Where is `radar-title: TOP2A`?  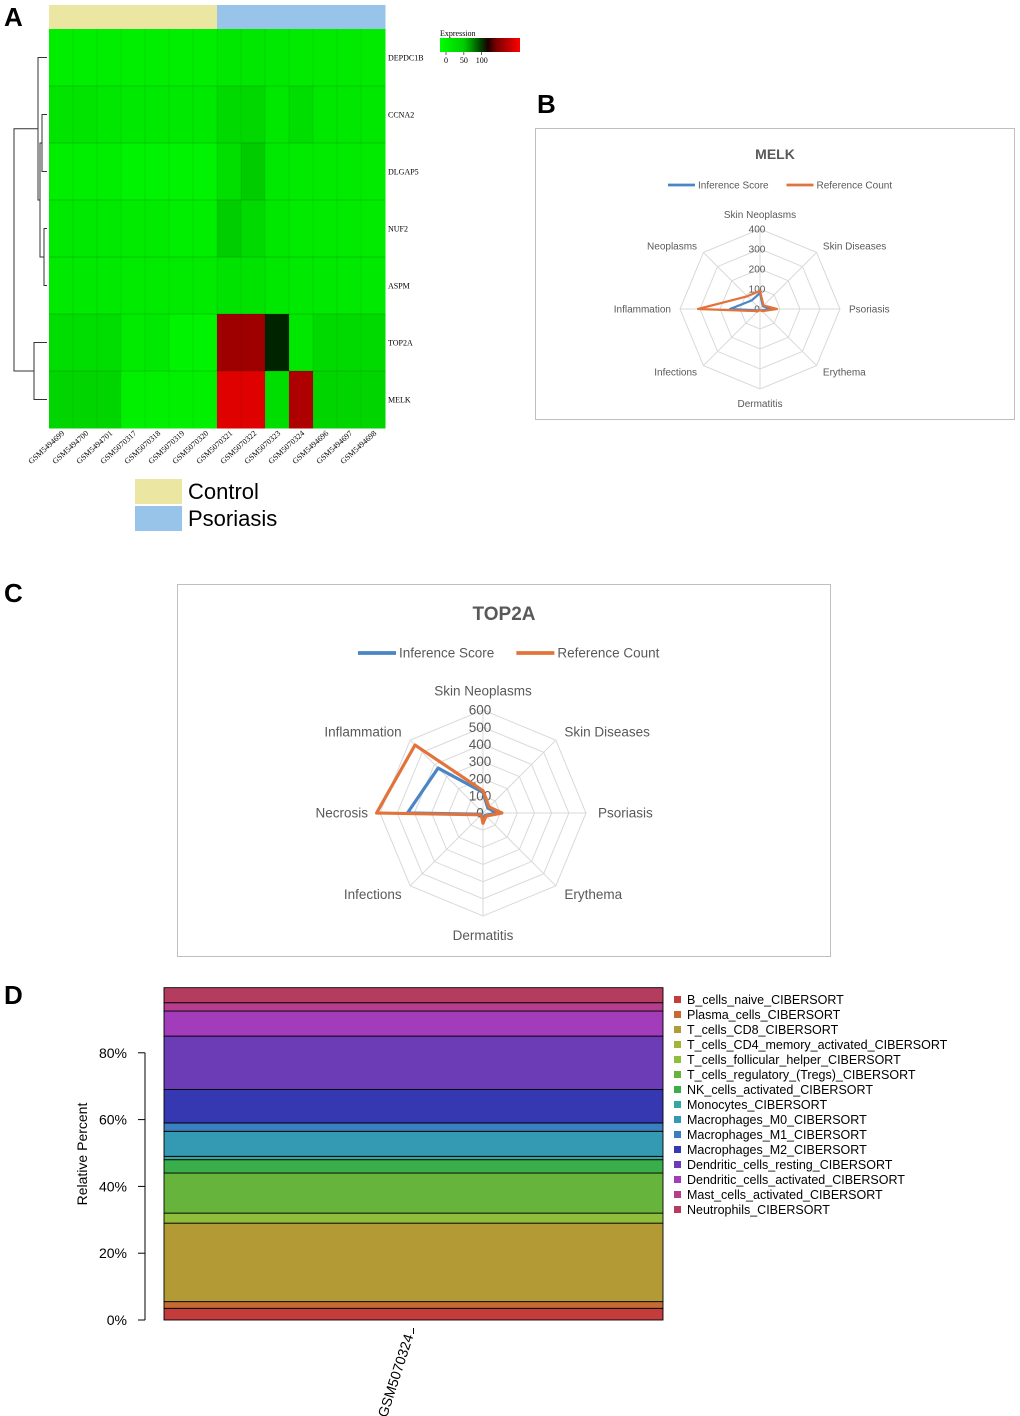 radar-title: TOP2A is located at coordinates (503, 614).